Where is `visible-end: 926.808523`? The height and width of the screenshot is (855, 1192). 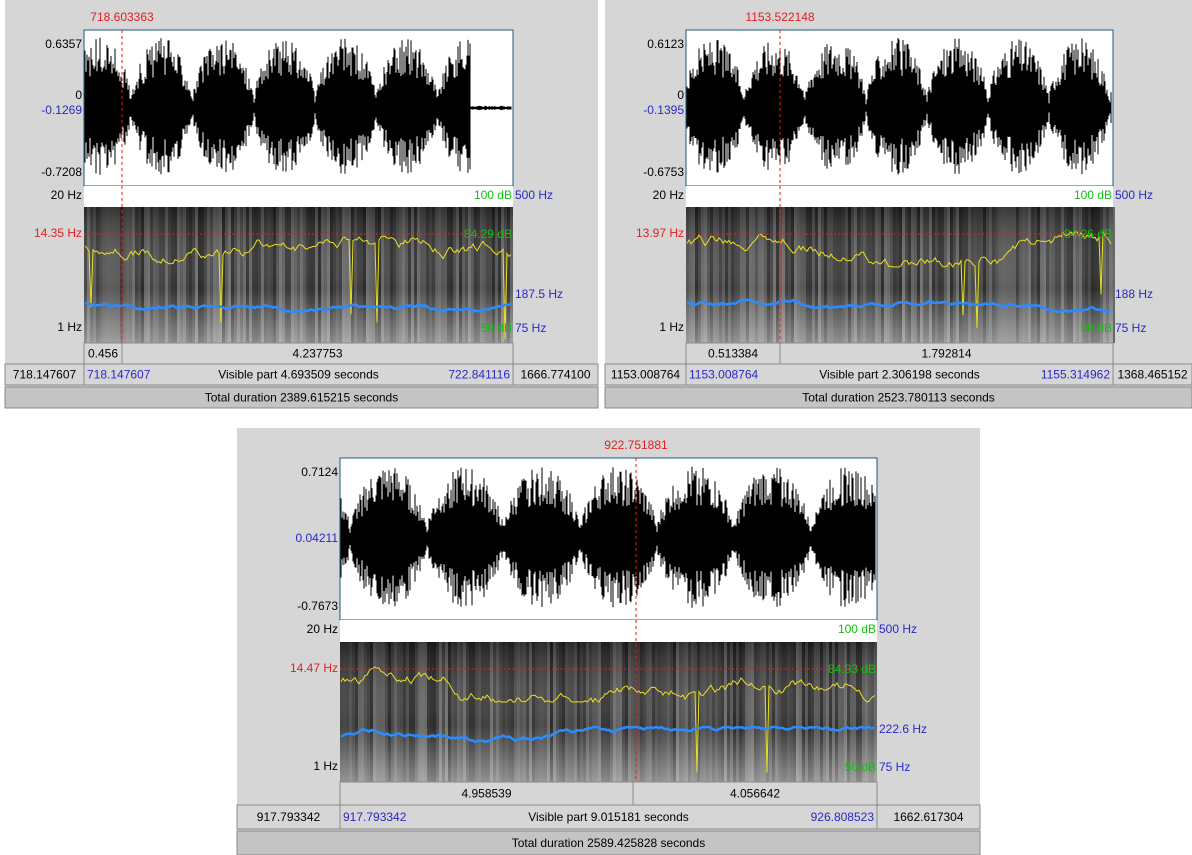
visible-end: 926.808523 is located at coordinates (843, 817).